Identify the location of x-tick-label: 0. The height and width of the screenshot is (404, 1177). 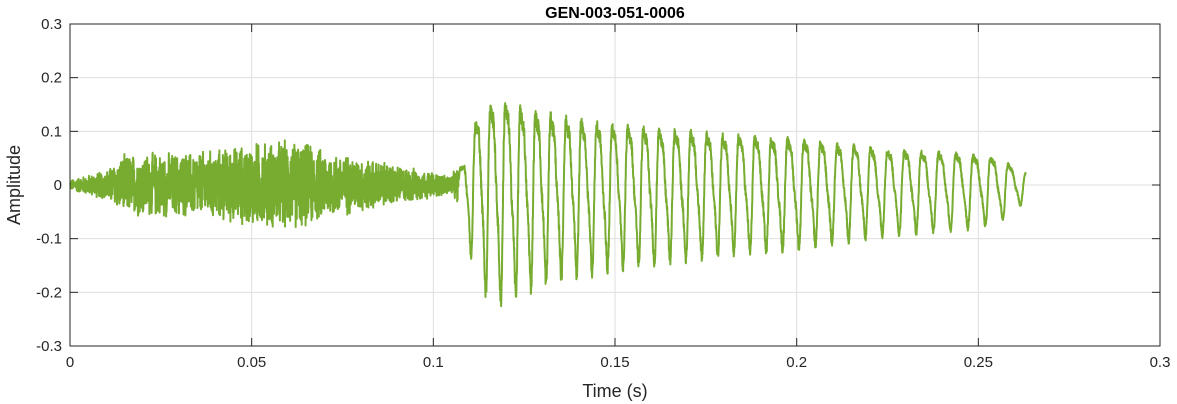
(70, 362).